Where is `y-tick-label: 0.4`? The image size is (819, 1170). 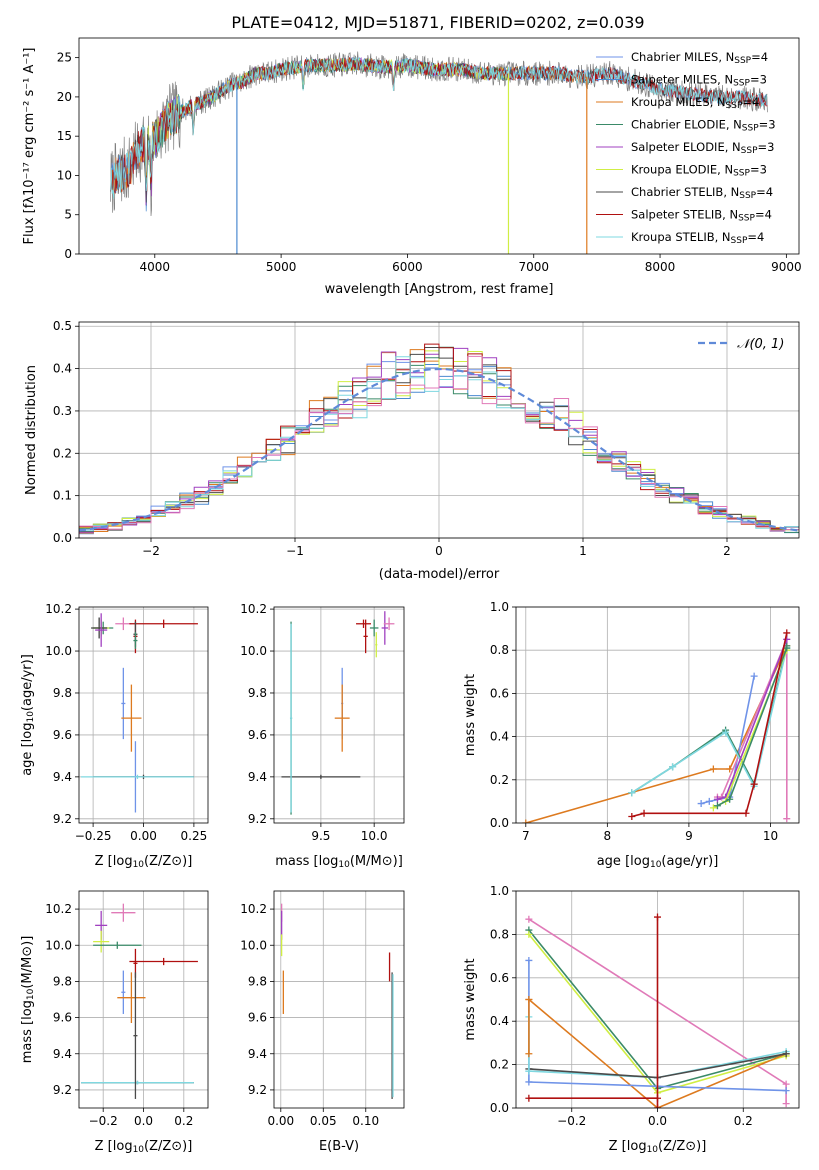
y-tick-label: 0.4 is located at coordinates (499, 737).